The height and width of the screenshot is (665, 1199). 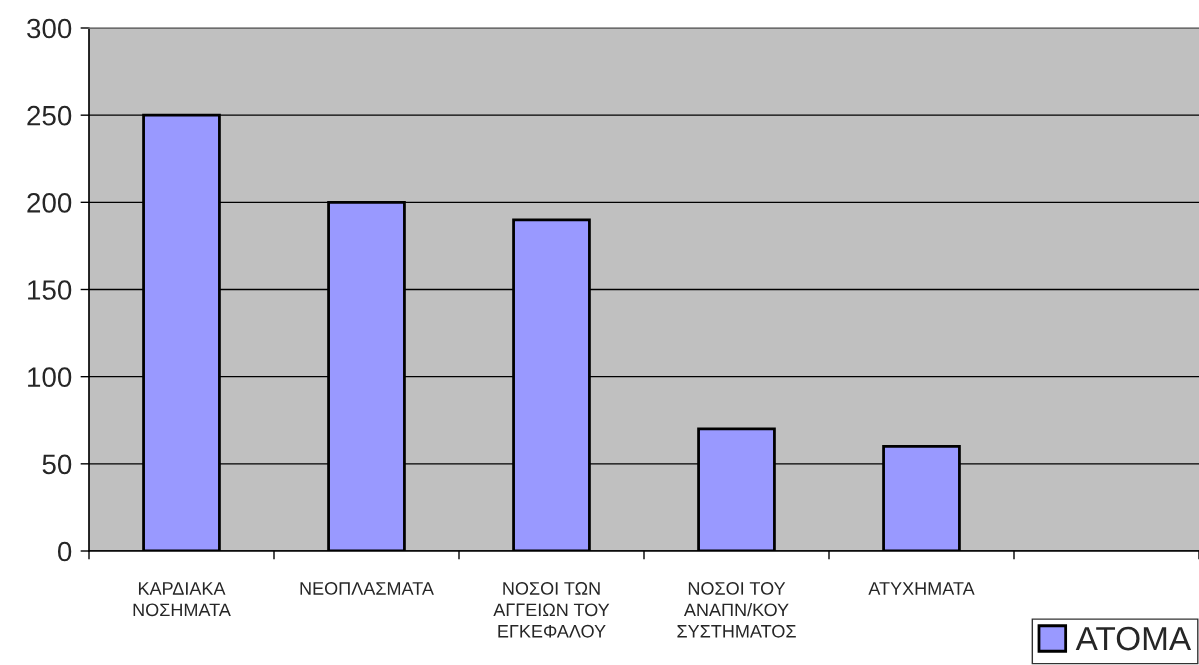 I want to click on y-tick-label: 0, so click(x=64, y=551).